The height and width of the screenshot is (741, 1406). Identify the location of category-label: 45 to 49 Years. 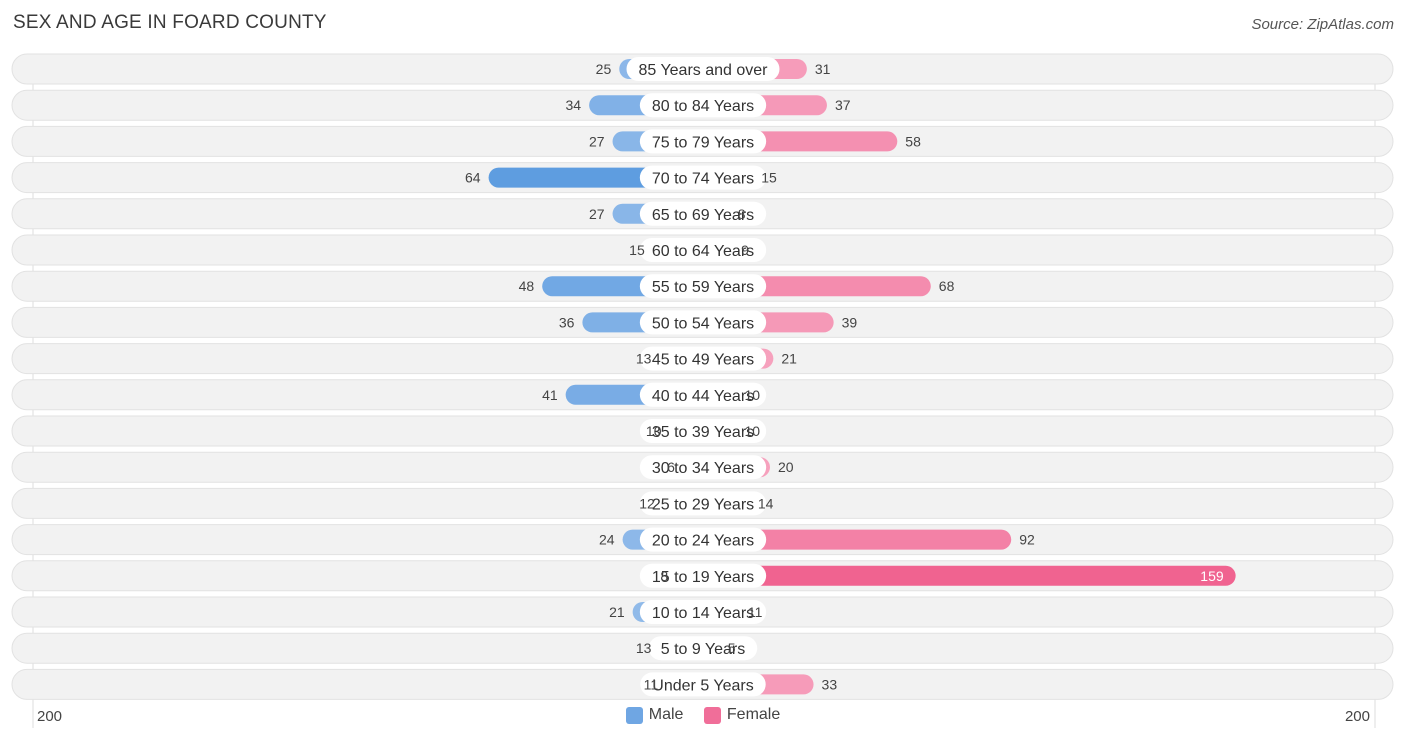
(703, 360).